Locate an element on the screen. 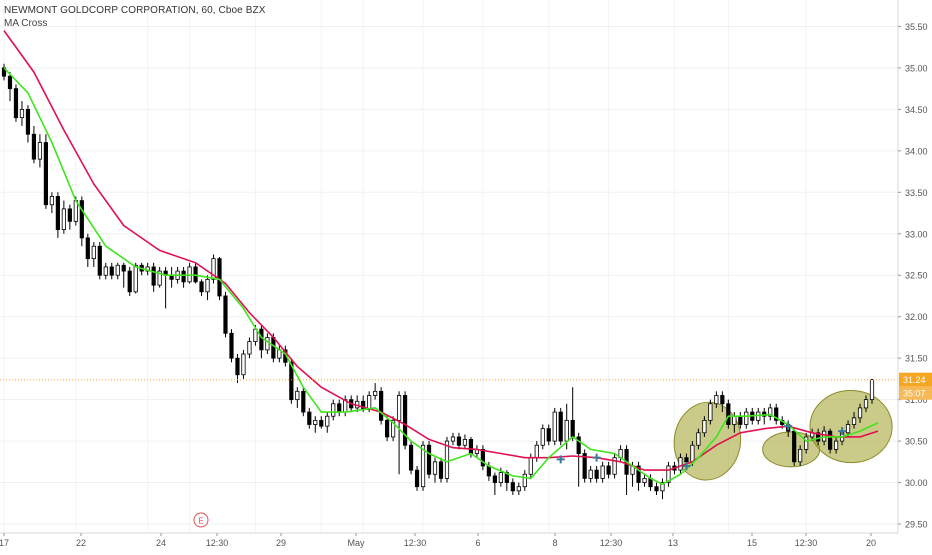  y-tick-label: 32.50 is located at coordinates (916, 276).